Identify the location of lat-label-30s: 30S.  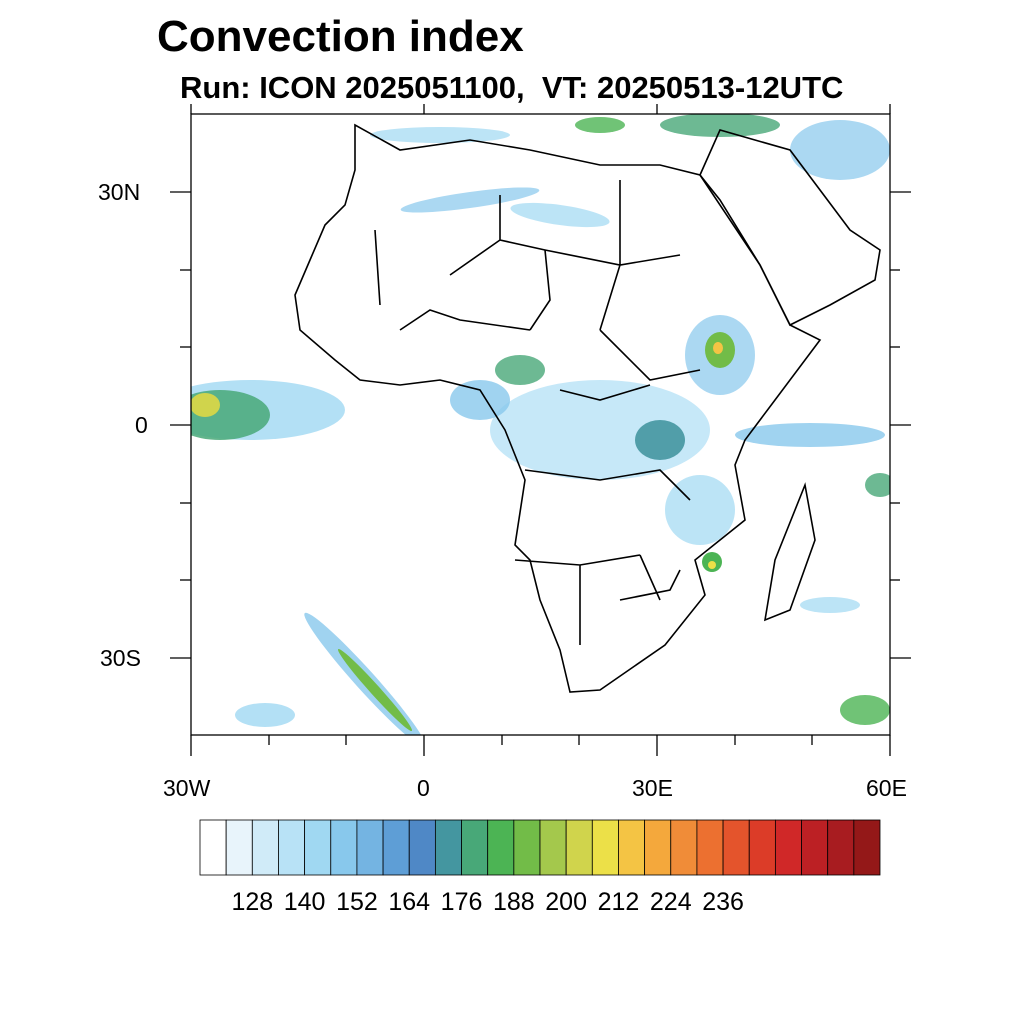
(120, 658).